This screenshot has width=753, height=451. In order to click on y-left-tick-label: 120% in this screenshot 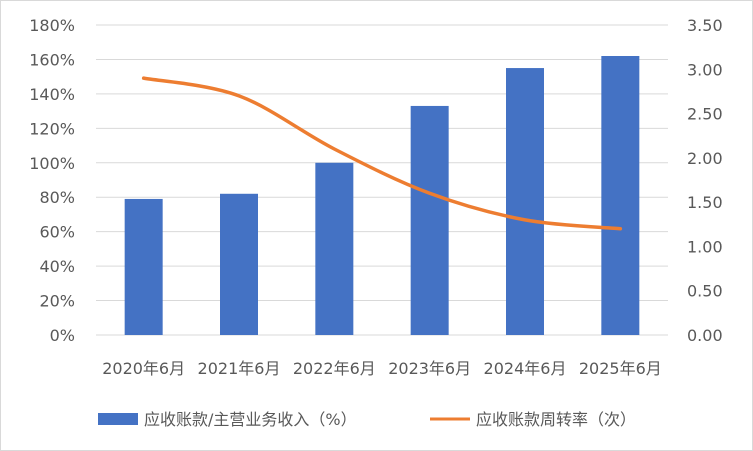, I will do `click(52, 128)`.